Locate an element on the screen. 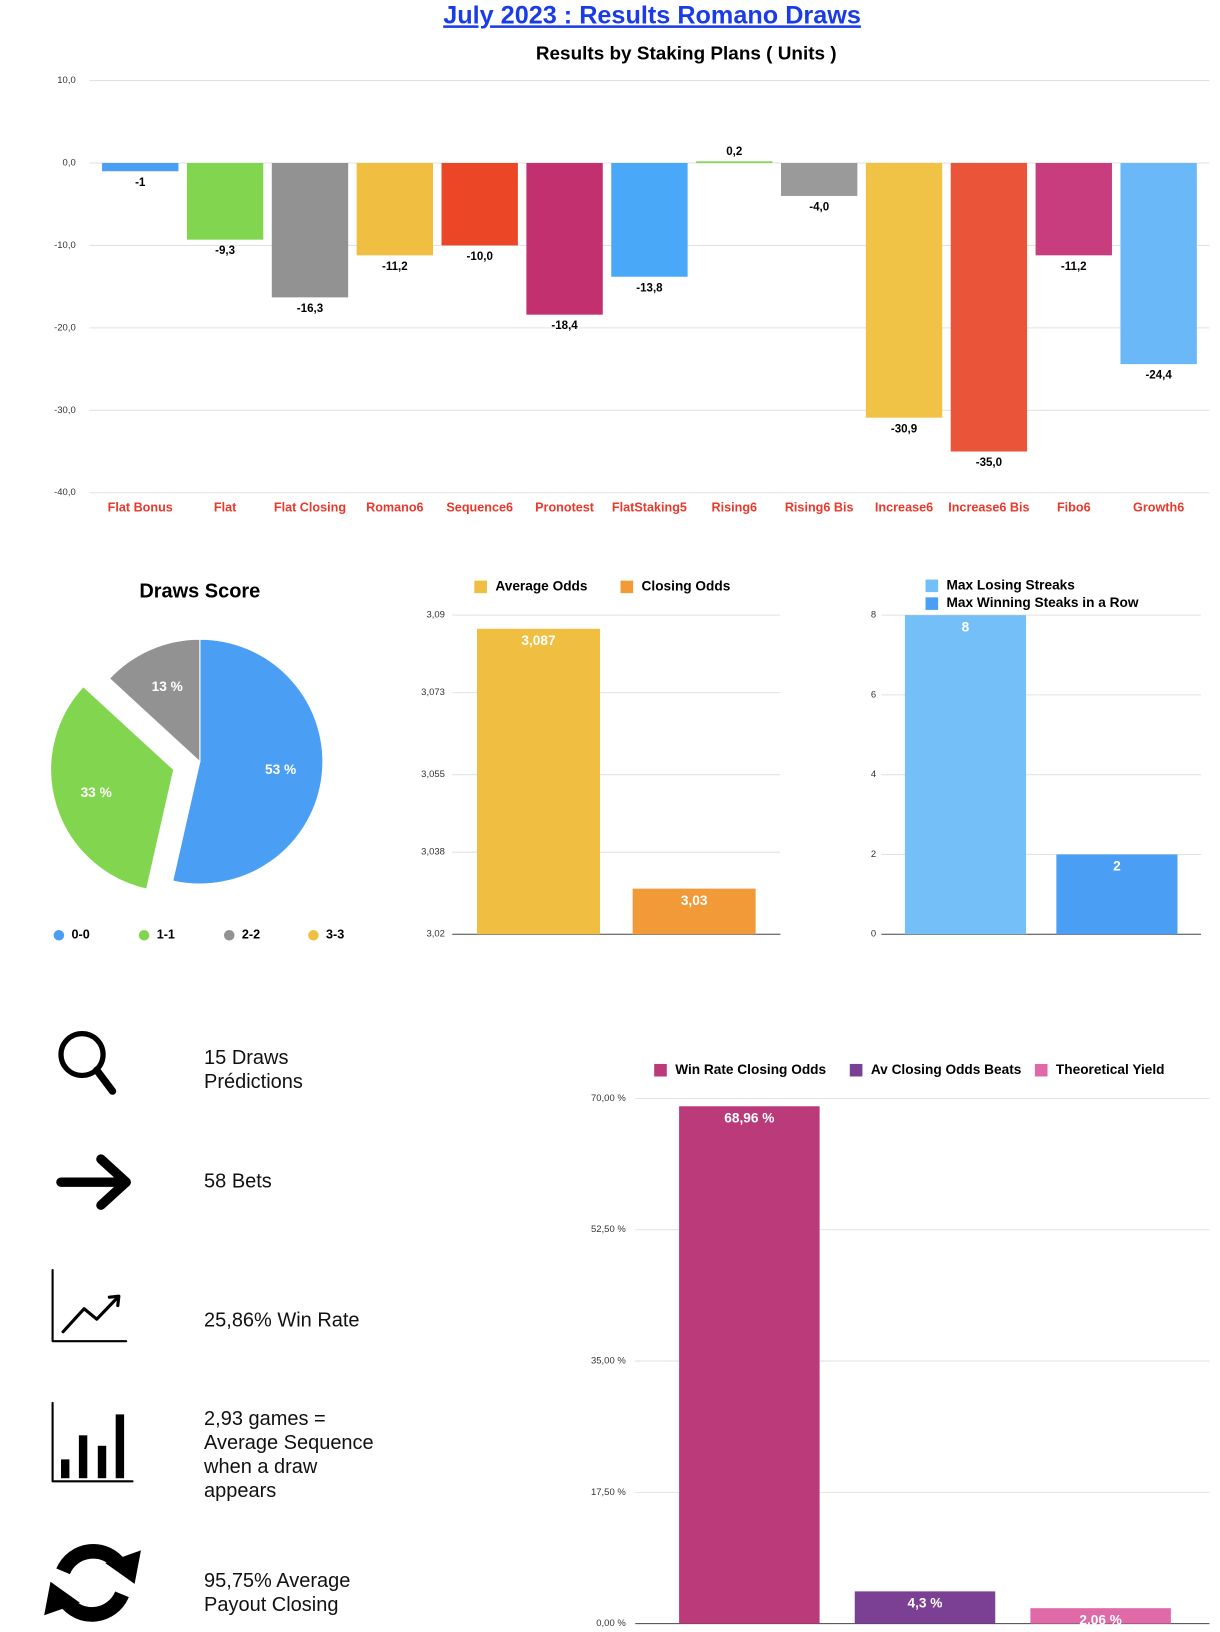  value-label: 2,06 % is located at coordinates (1100, 1619).